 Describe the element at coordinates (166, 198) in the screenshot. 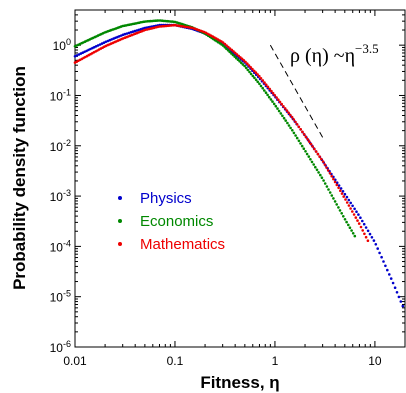

I see `legend-label-physics: Physics` at that location.